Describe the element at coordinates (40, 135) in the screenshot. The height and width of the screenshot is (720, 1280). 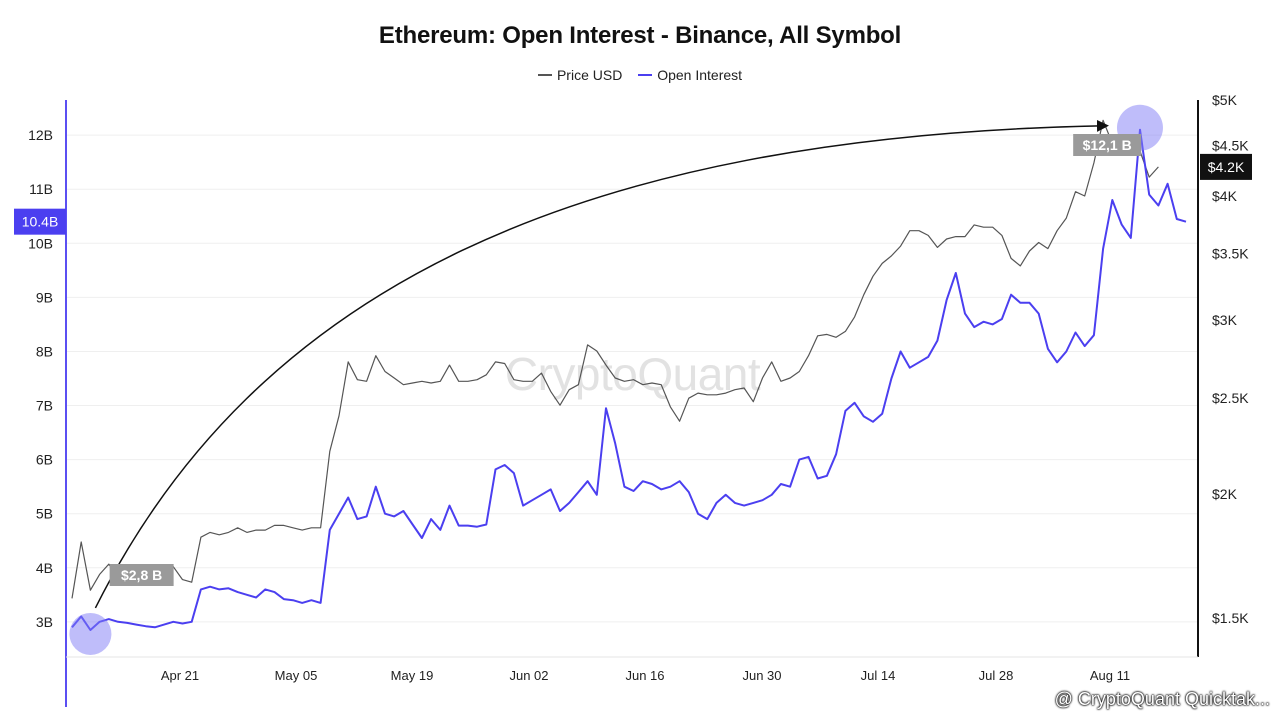
I see `y-left-tick-label: 12B` at that location.